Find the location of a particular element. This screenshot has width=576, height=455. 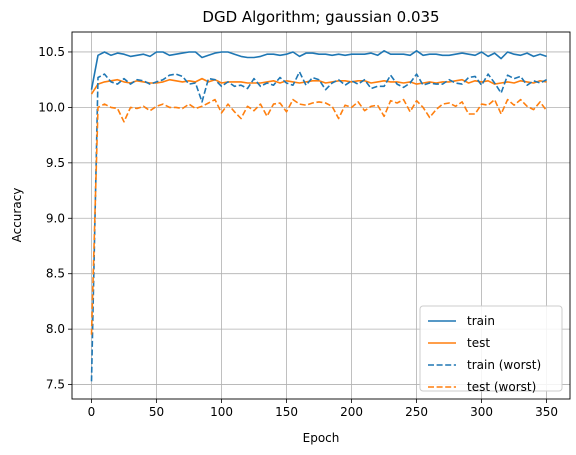

legend-label-2: train (worst) is located at coordinates (504, 365).